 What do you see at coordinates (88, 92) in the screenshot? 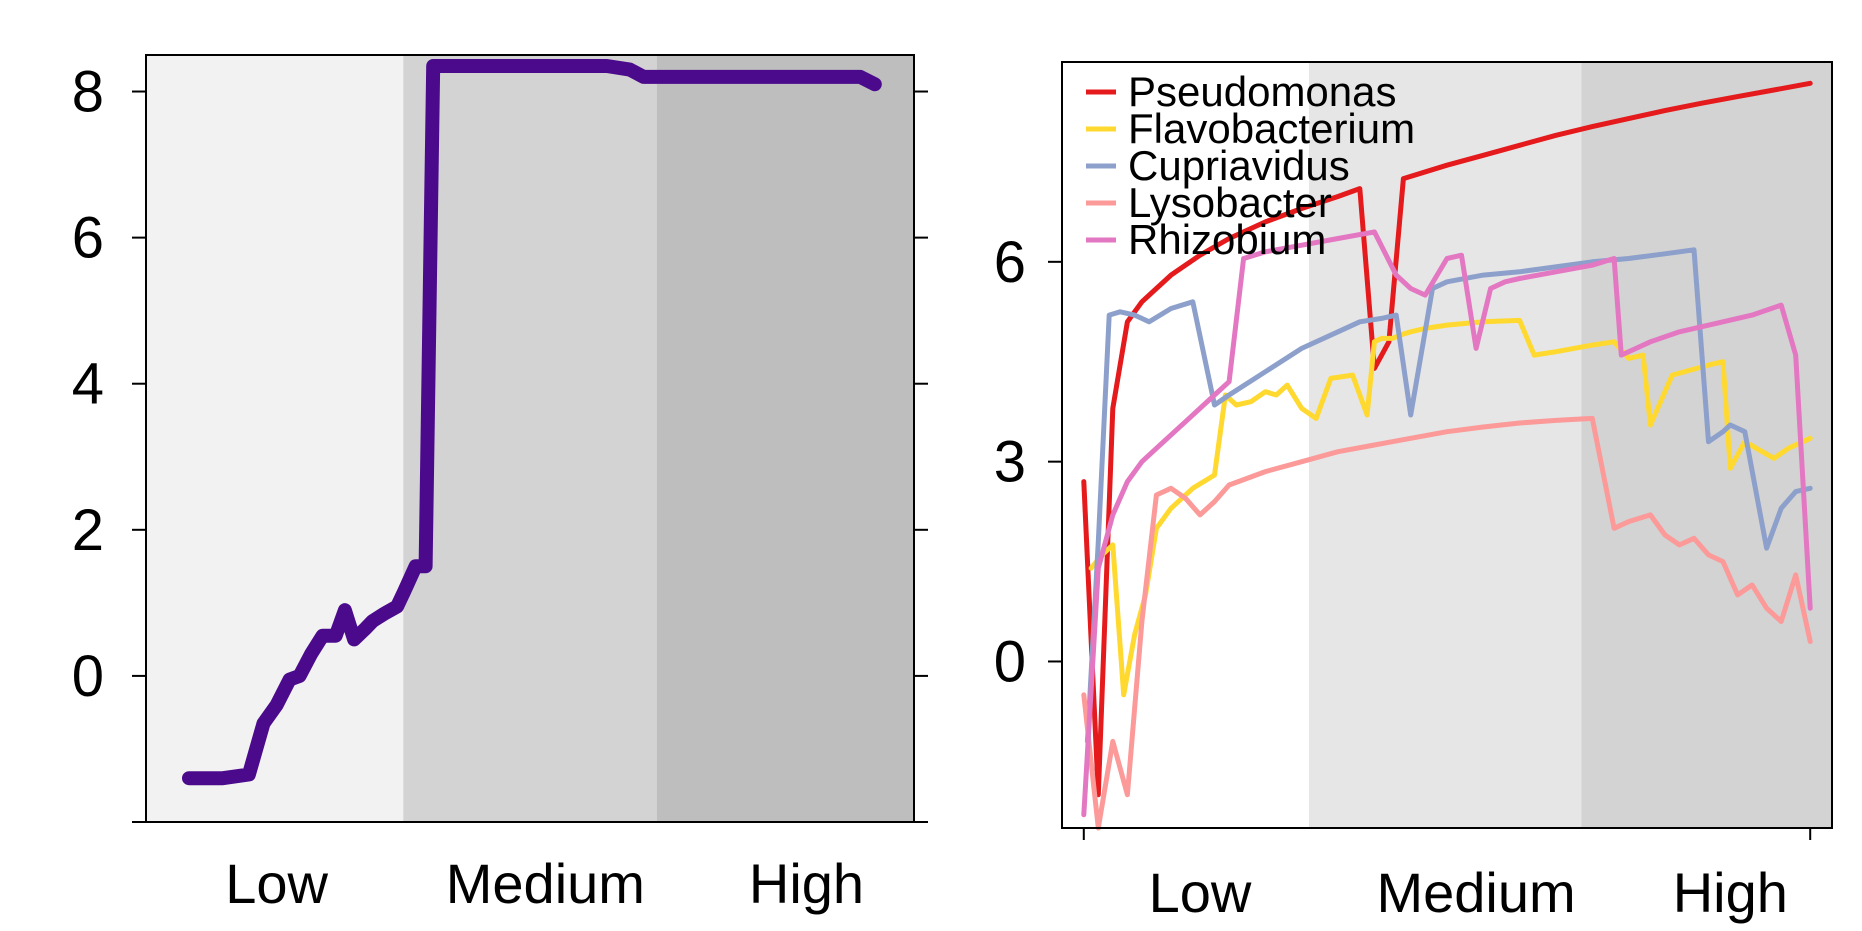
I see `y-tick-label-4: 8` at bounding box center [88, 92].